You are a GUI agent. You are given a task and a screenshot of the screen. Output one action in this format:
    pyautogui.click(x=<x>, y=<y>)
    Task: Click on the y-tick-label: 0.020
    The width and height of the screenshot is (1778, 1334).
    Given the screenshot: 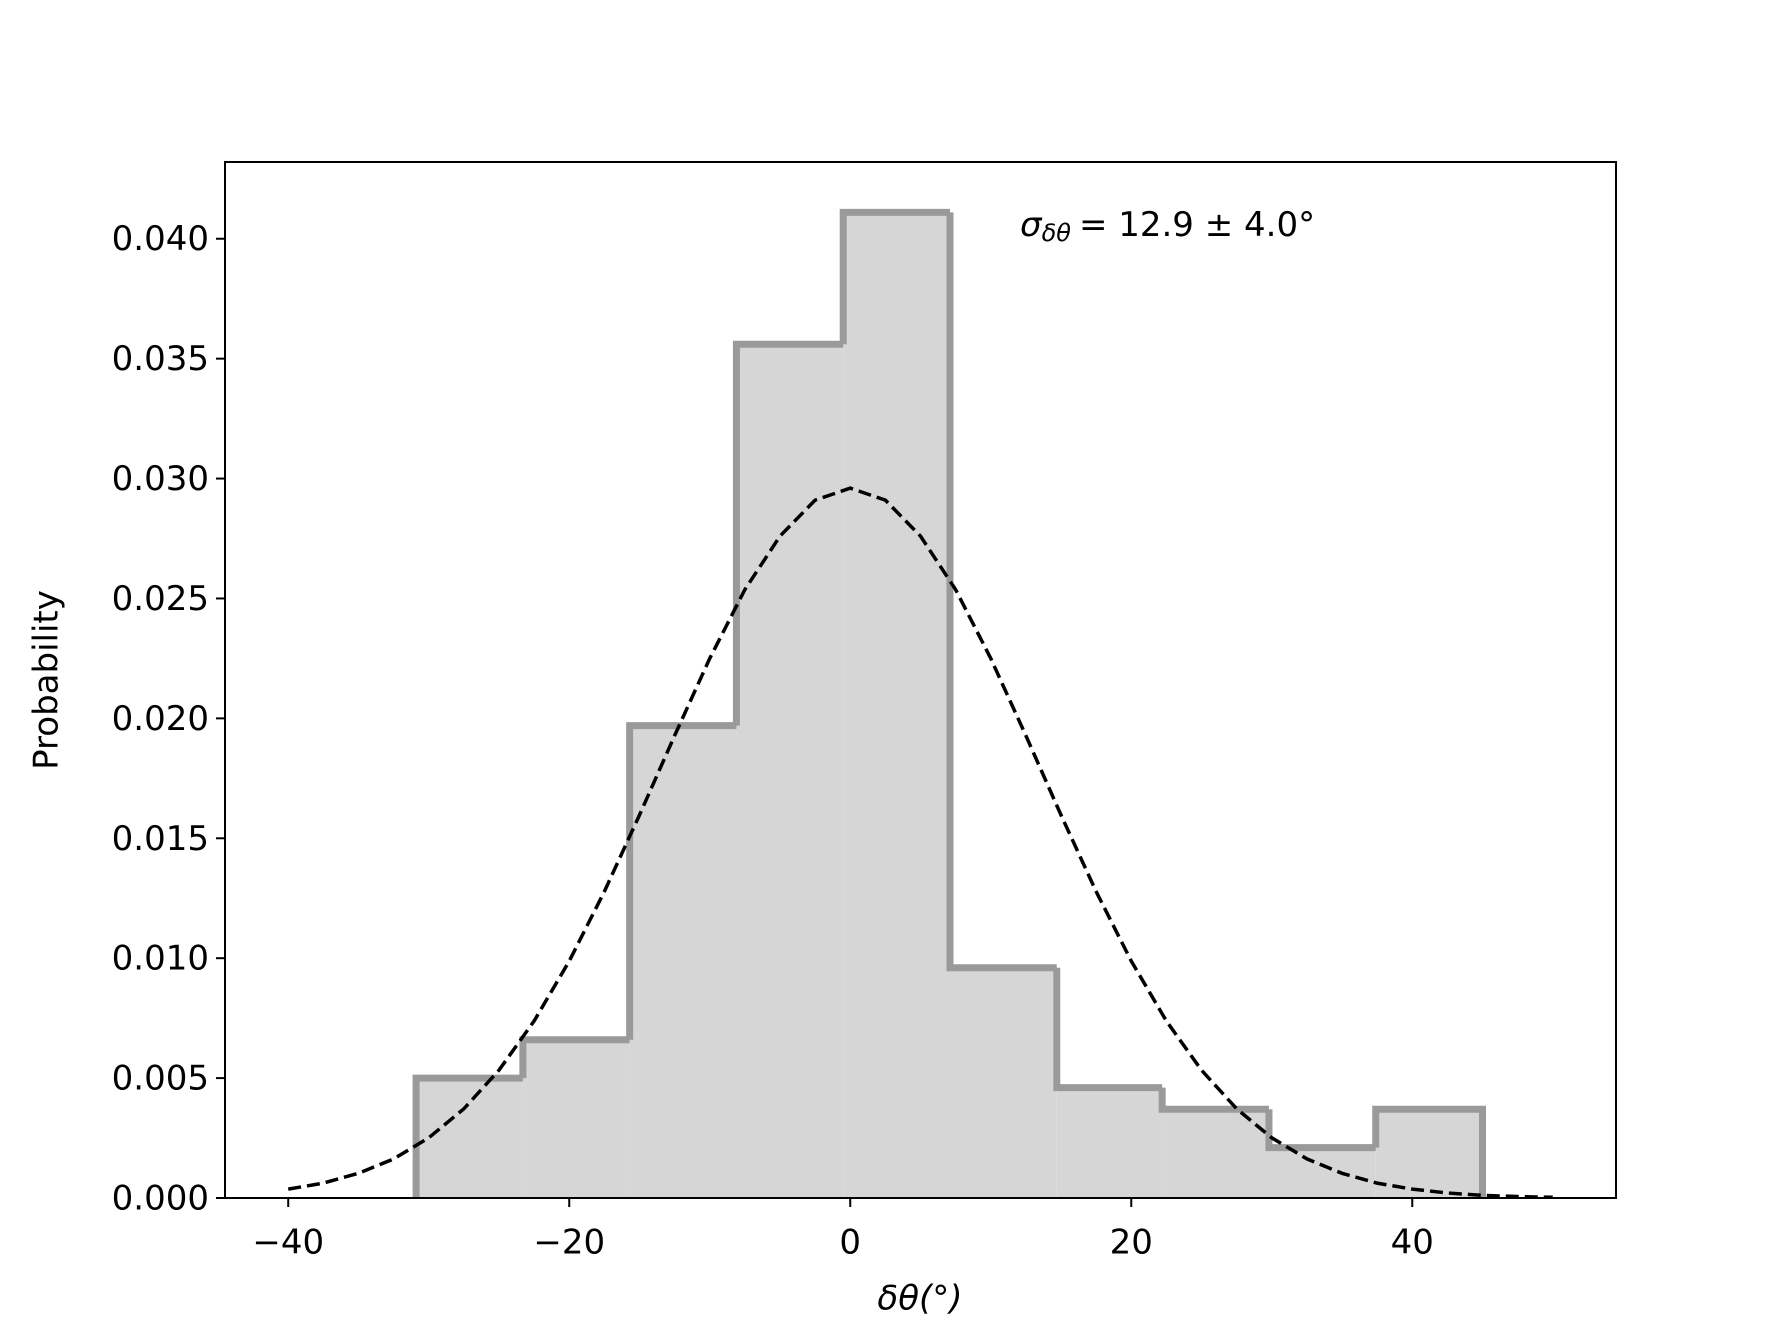 What is the action you would take?
    pyautogui.click(x=160, y=719)
    